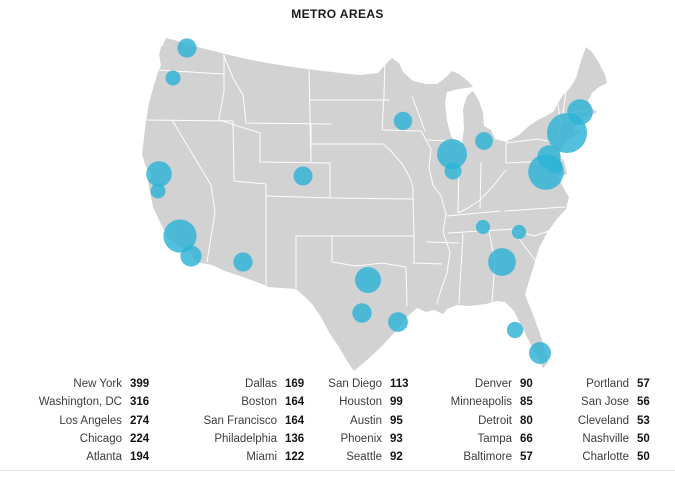 The height and width of the screenshot is (478, 675). Describe the element at coordinates (396, 457) in the screenshot. I see `metro-value: 92` at that location.